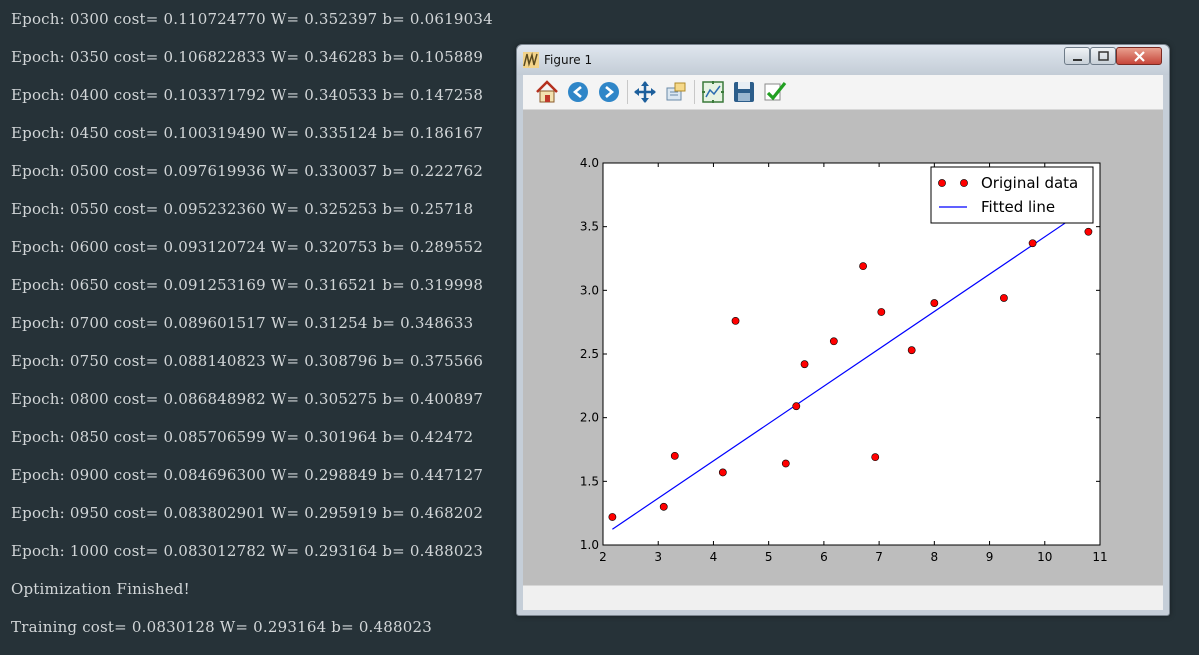  I want to click on forward-arrow-icon, so click(609, 92).